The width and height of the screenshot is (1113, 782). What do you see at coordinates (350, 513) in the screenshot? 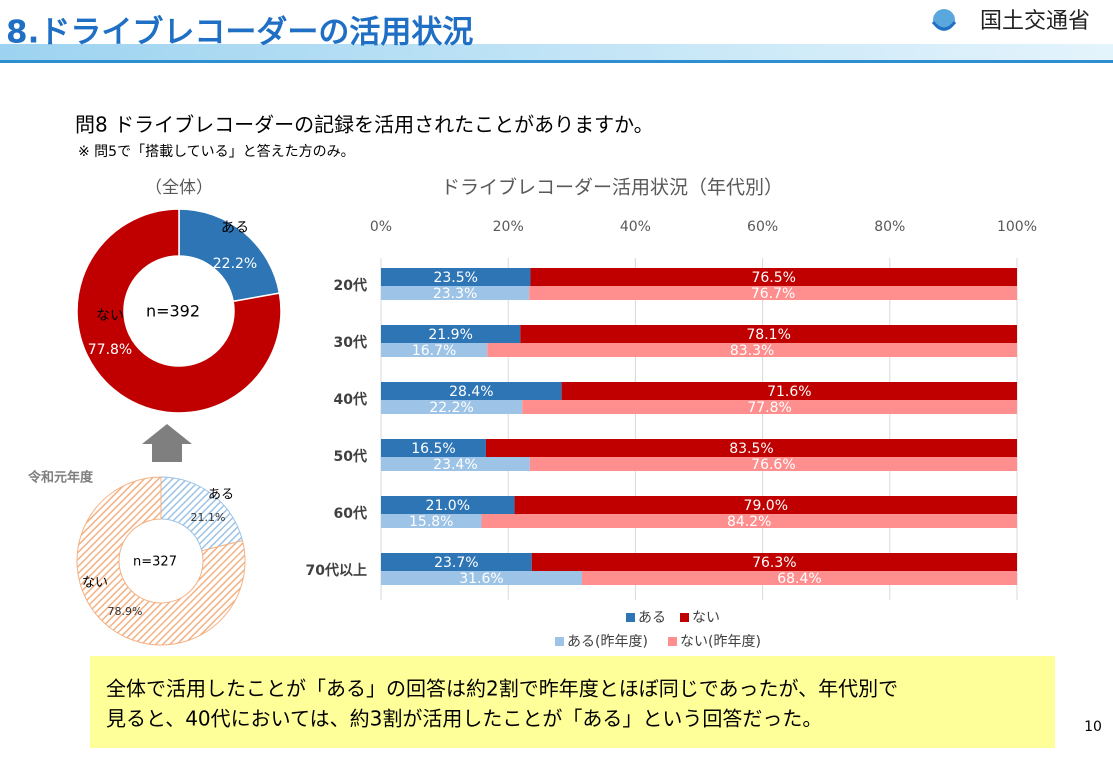
I see `y-tick-label: 60代` at bounding box center [350, 513].